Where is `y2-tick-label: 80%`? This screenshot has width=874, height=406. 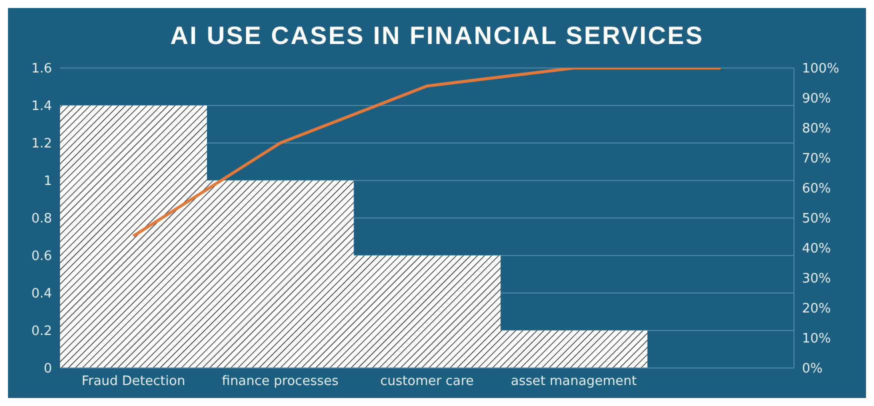
y2-tick-label: 80% is located at coordinates (816, 129).